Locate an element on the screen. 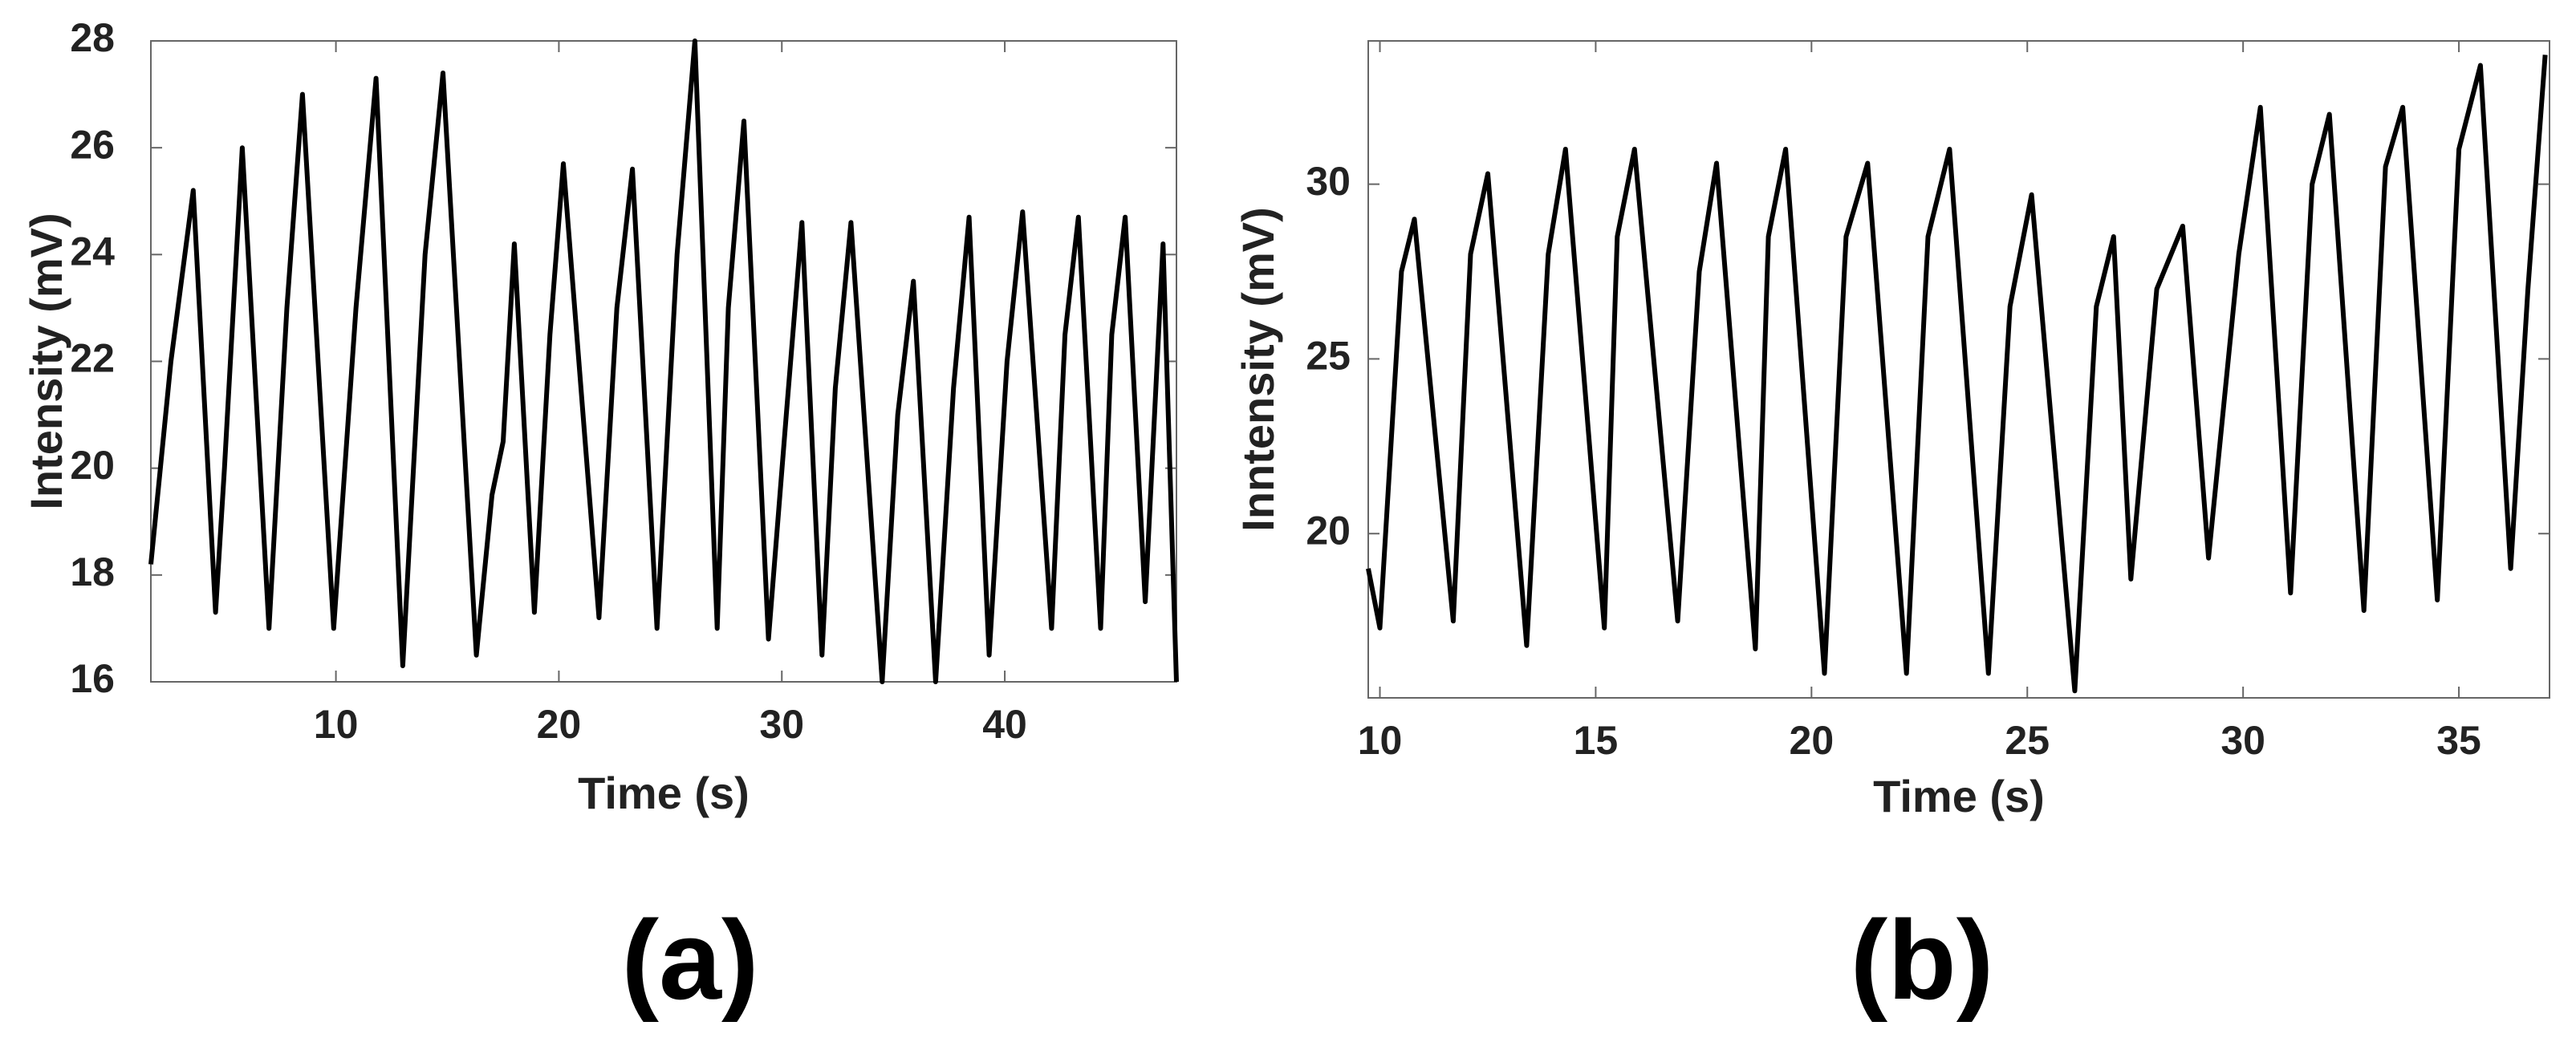 The image size is (2576, 1050). panel-label: (b) is located at coordinates (1923, 960).